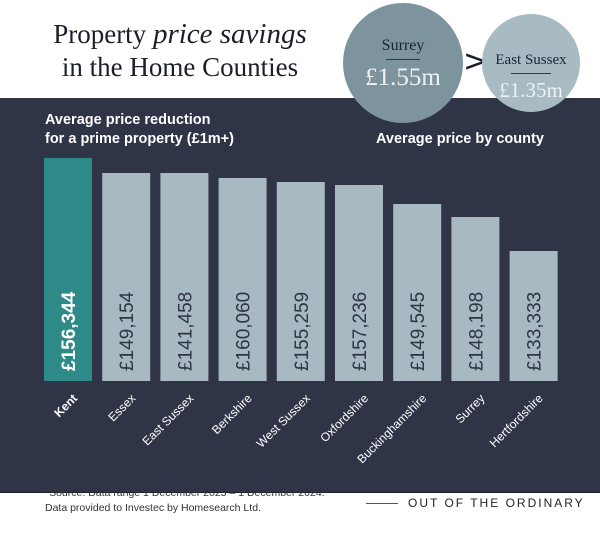  Describe the element at coordinates (403, 63) in the screenshot. I see `surrey-price-circle: Surrey £1.55m` at that location.